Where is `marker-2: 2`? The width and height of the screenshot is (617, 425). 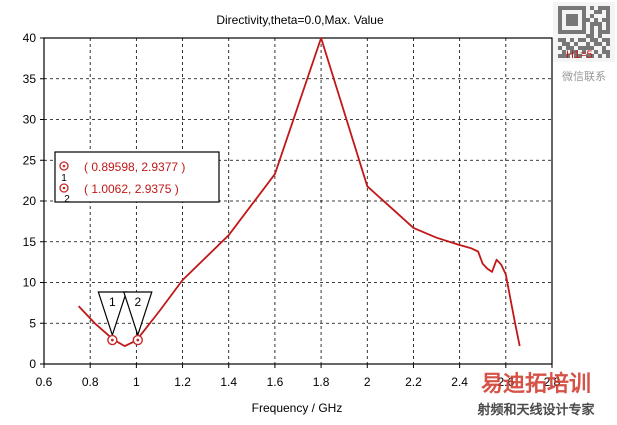
marker-2: 2 is located at coordinates (137, 318).